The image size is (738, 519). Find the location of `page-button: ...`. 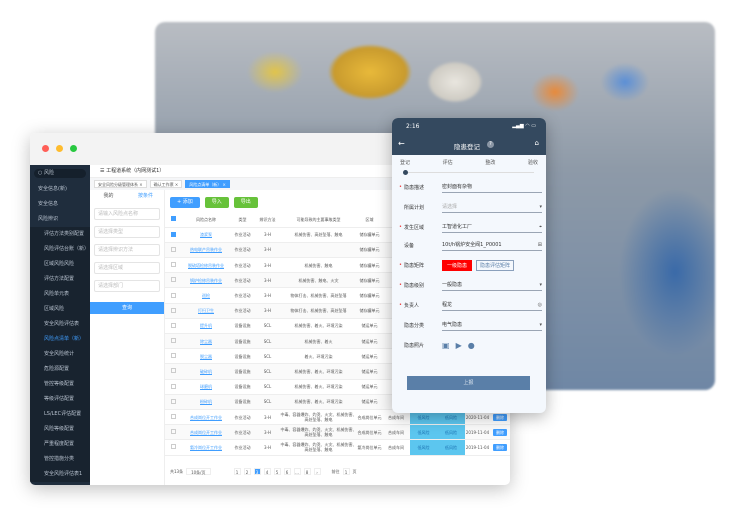

page-button: ... is located at coordinates (297, 471).